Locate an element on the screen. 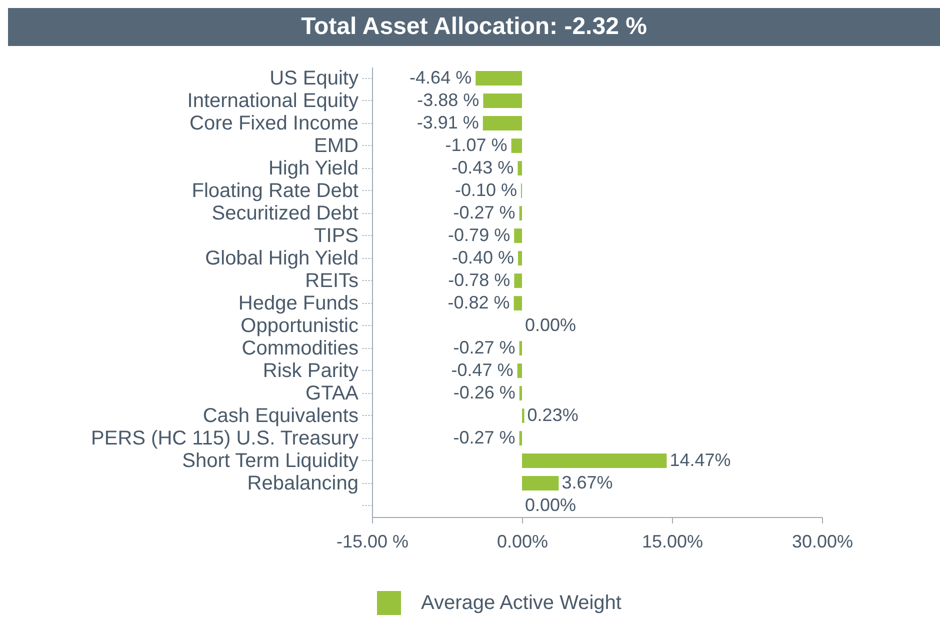  x-tick-label: 0.00% is located at coordinates (522, 542).